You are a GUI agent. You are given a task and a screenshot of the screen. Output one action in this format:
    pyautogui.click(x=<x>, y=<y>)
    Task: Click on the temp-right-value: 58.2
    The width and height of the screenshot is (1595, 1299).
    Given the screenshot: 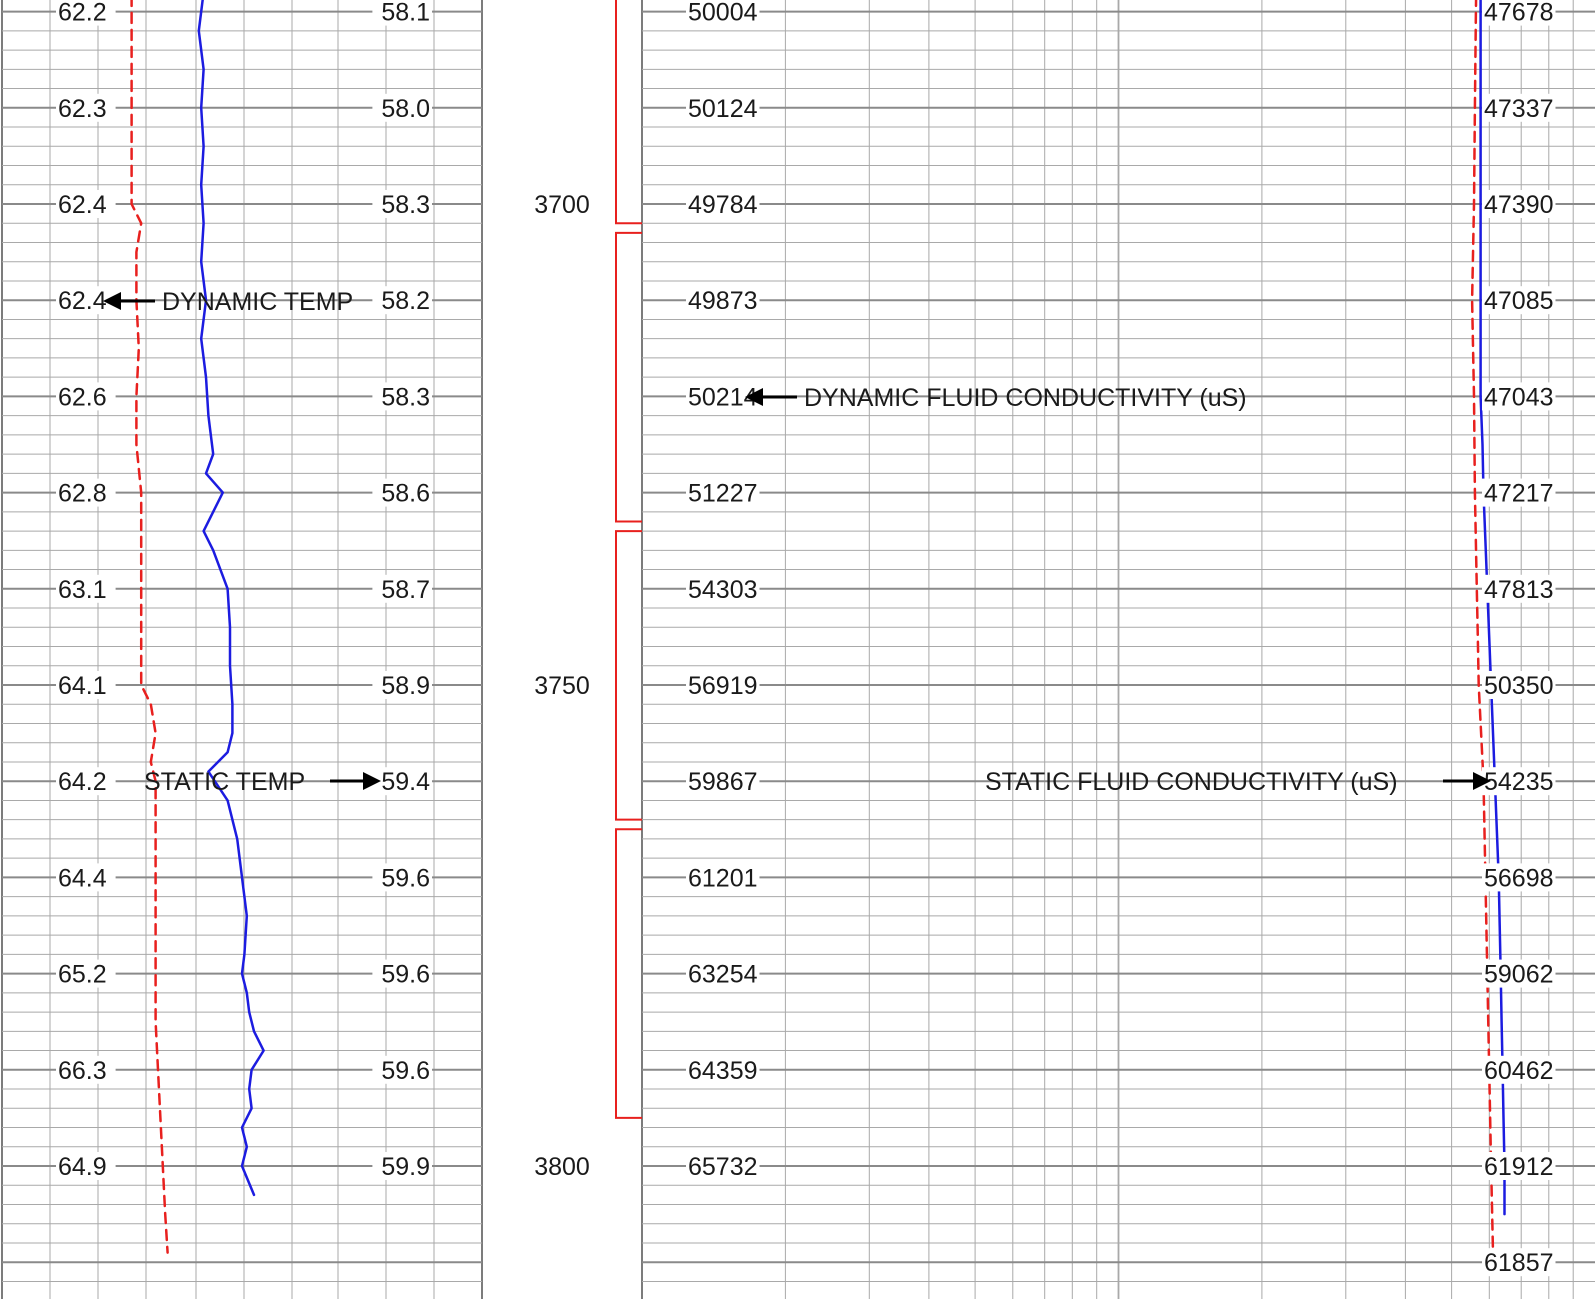 What is the action you would take?
    pyautogui.click(x=405, y=301)
    